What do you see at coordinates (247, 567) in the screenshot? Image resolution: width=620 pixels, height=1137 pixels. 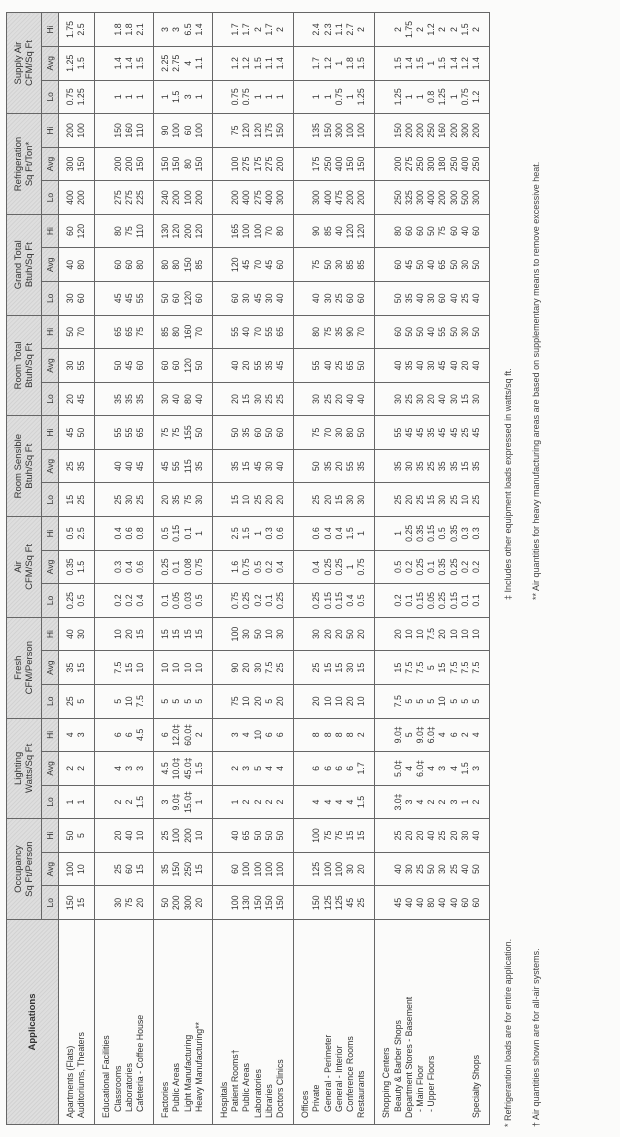 I see `value-cell: 0.75` at bounding box center [247, 567].